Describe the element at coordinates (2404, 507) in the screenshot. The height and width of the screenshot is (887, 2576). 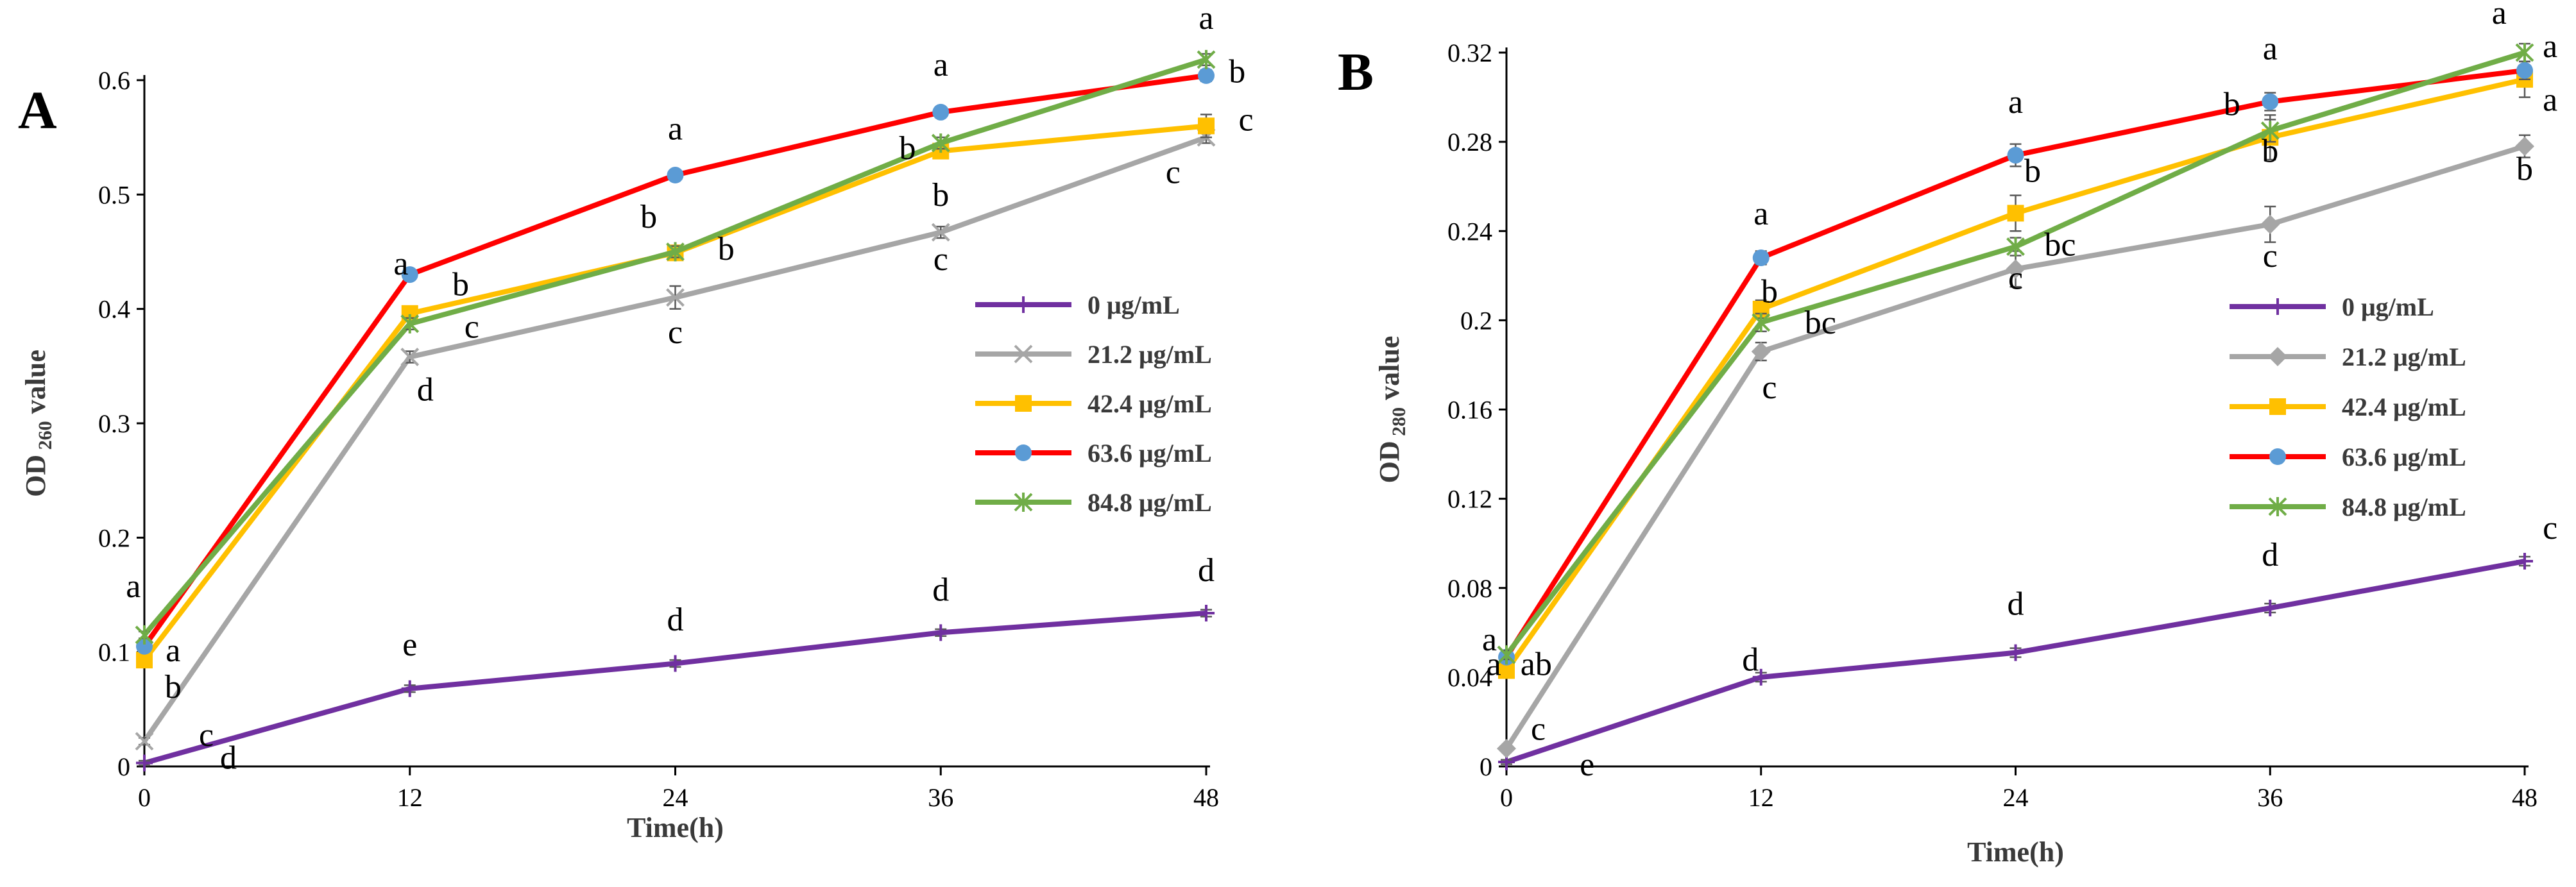
I see `legend-label: 84.8 μg/mL` at that location.